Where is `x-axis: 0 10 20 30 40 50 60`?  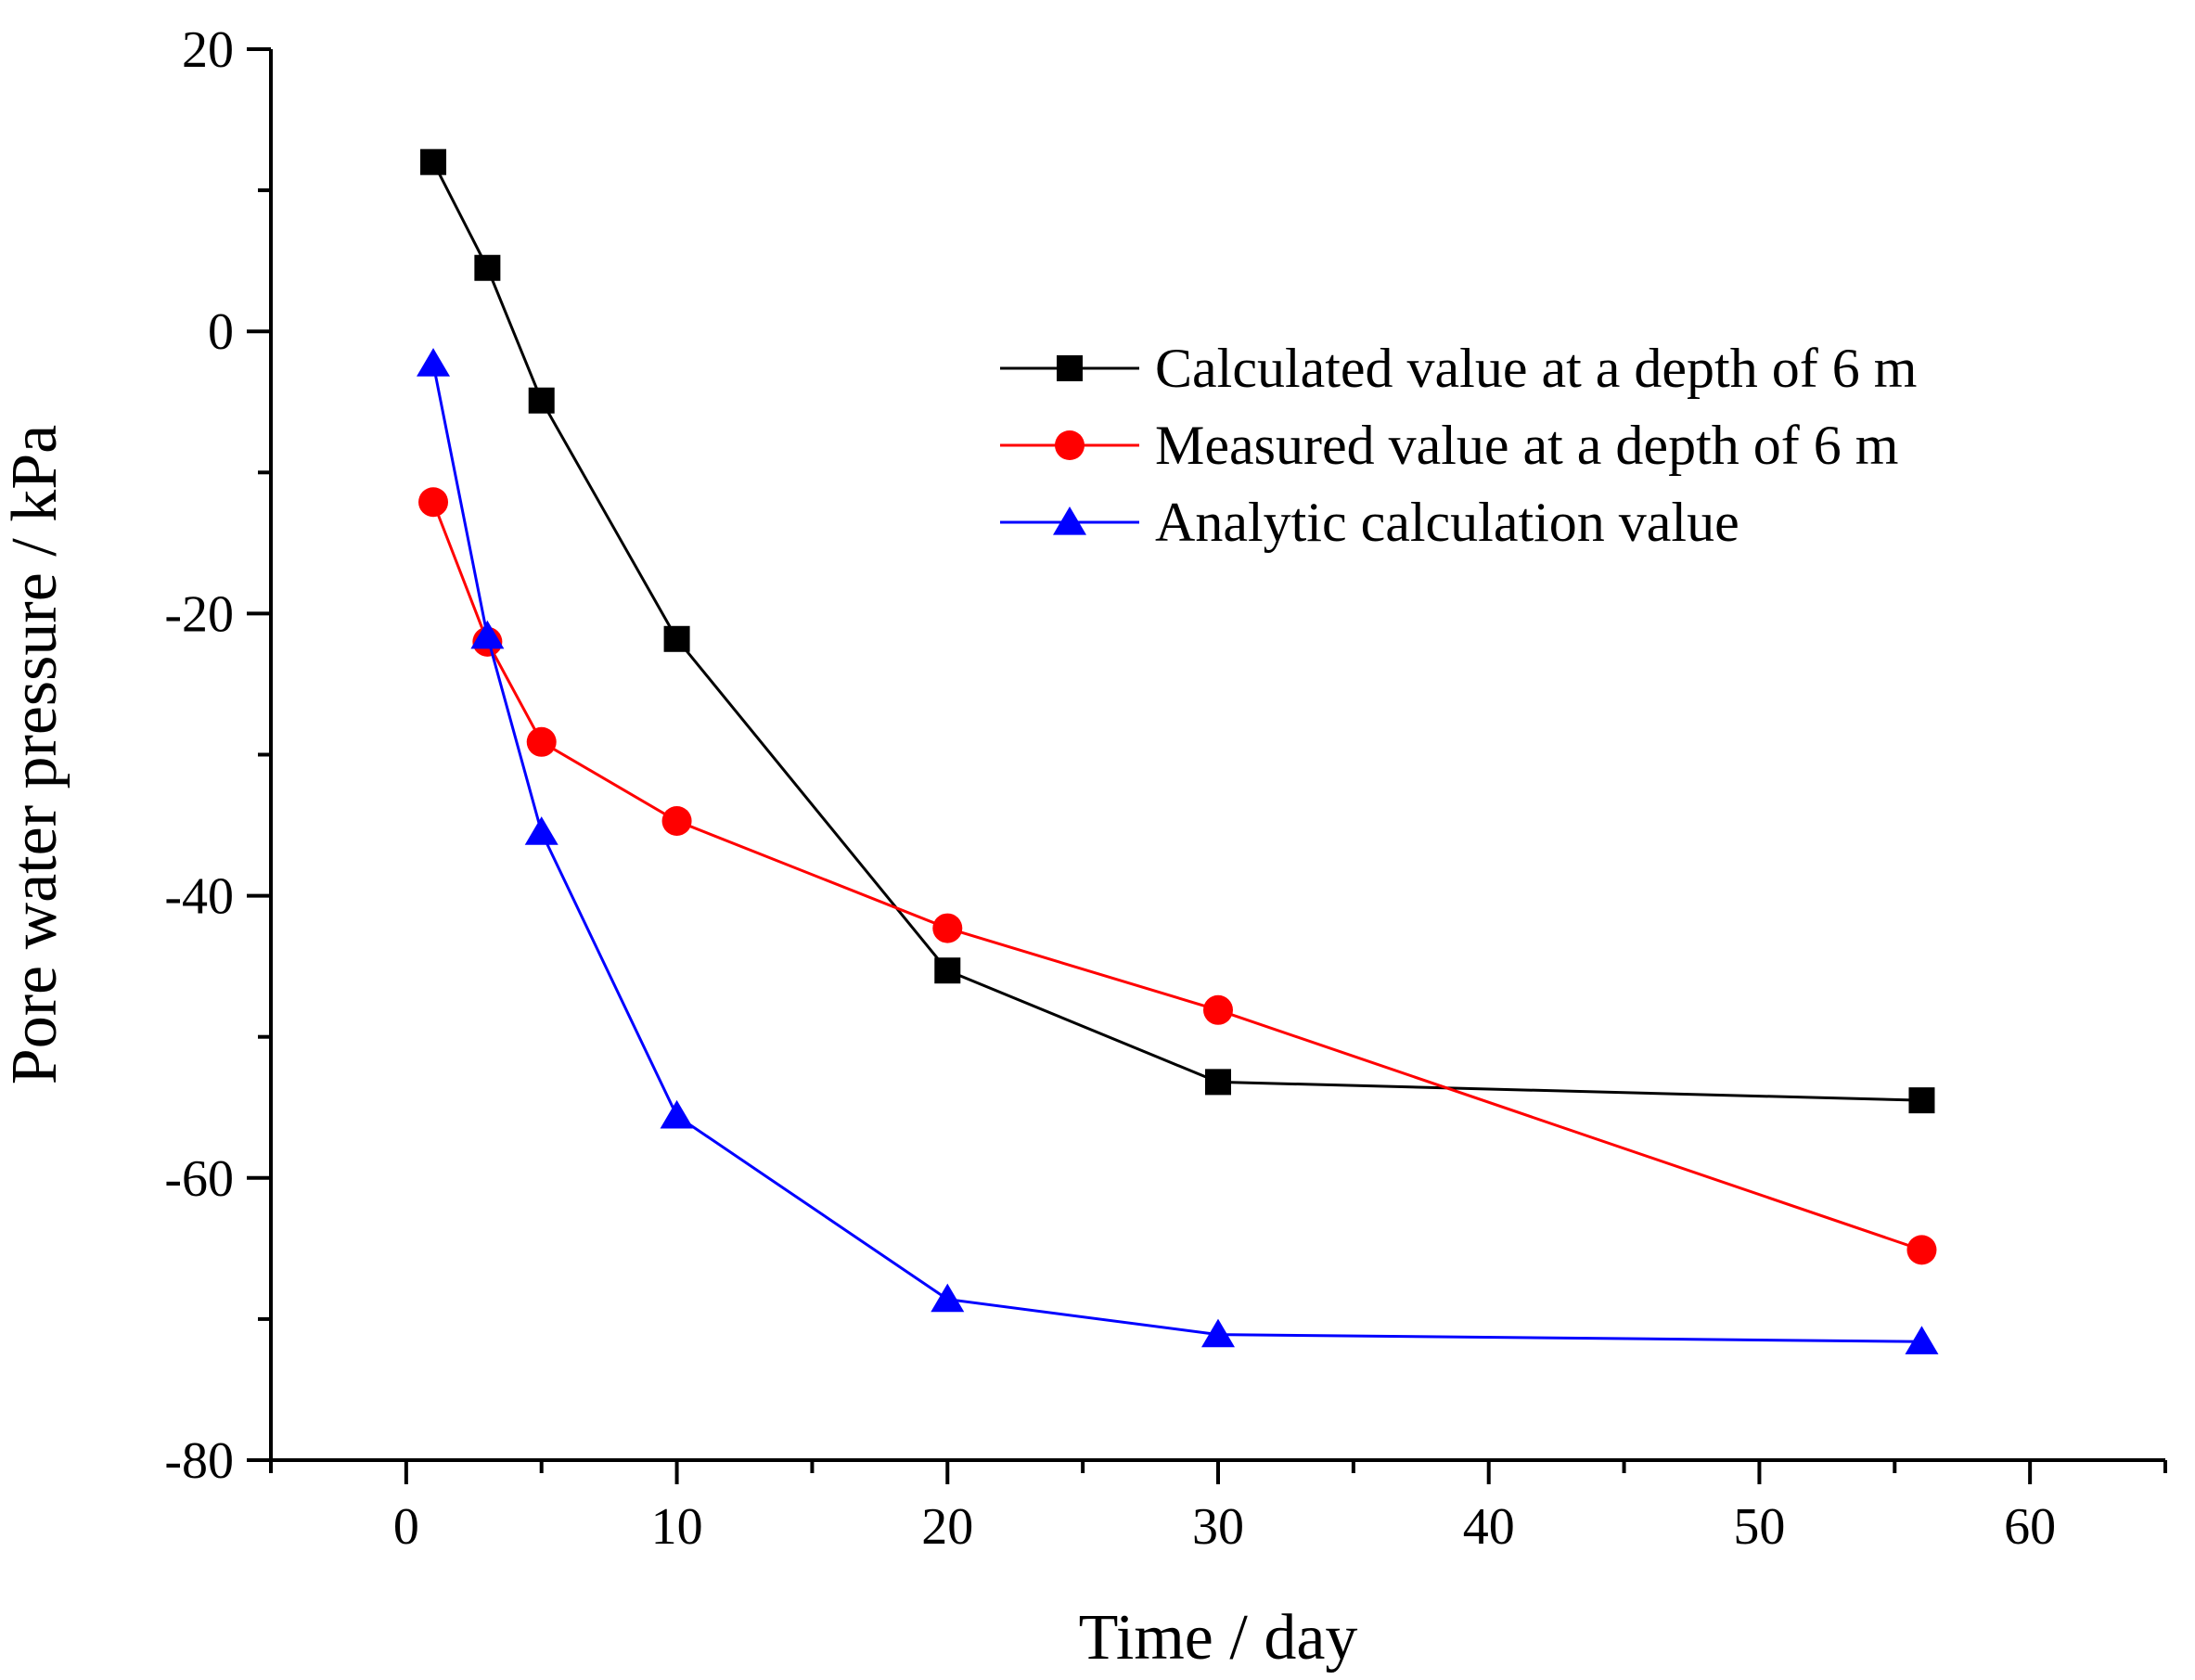
x-axis: 0 10 20 30 40 50 60 is located at coordinates (1218, 1507).